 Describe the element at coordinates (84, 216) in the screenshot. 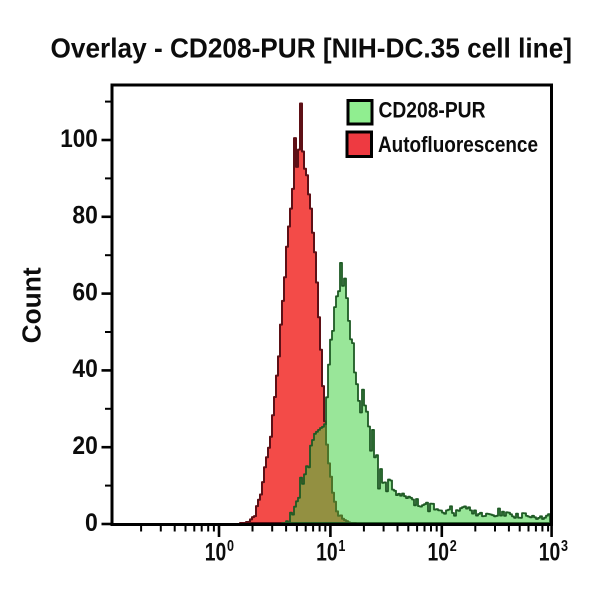

I see `svg-text: 80` at that location.